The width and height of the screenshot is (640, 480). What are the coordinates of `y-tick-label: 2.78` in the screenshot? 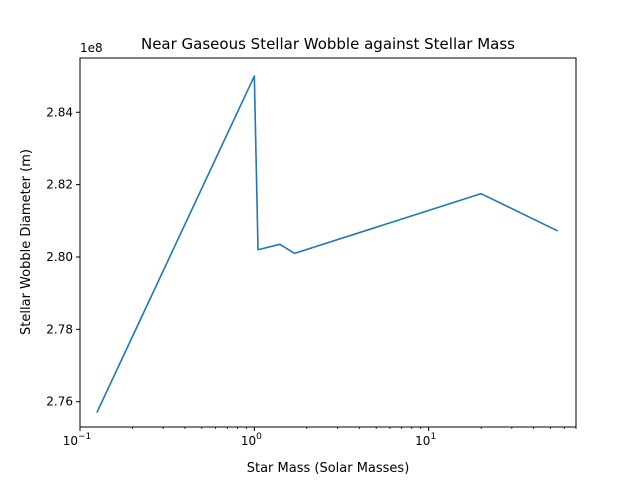 It's located at (59, 329).